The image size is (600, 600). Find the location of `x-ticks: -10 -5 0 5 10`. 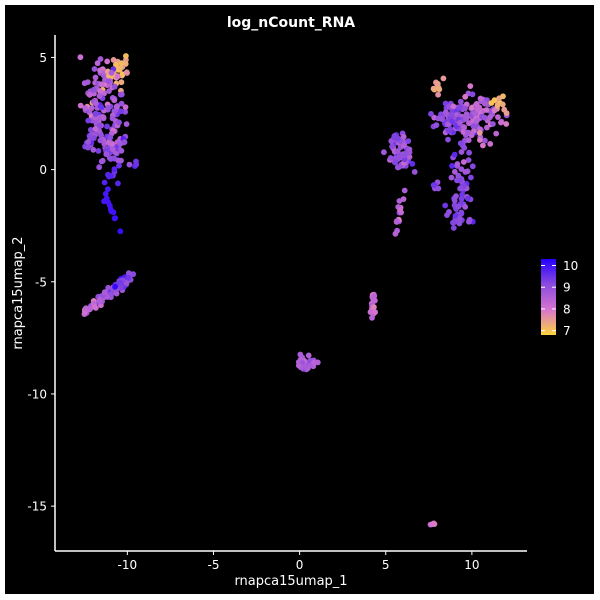

x-ticks: -10 -5 0 5 10 is located at coordinates (299, 561).